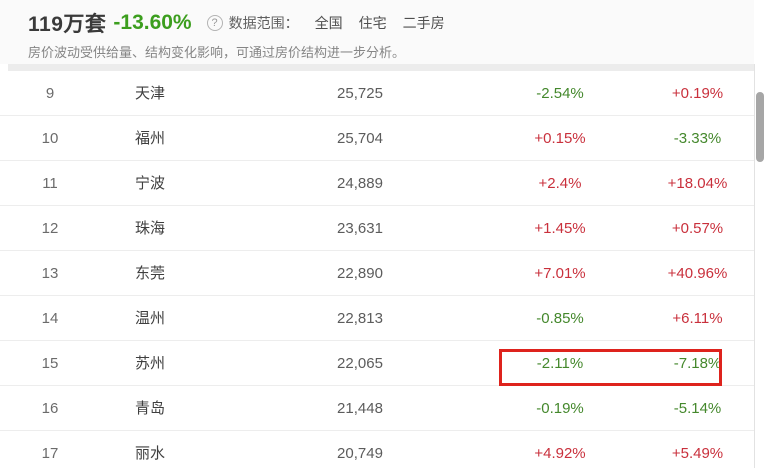 The height and width of the screenshot is (468, 770). What do you see at coordinates (697, 273) in the screenshot?
I see `cell-pct2: +40.96%` at bounding box center [697, 273].